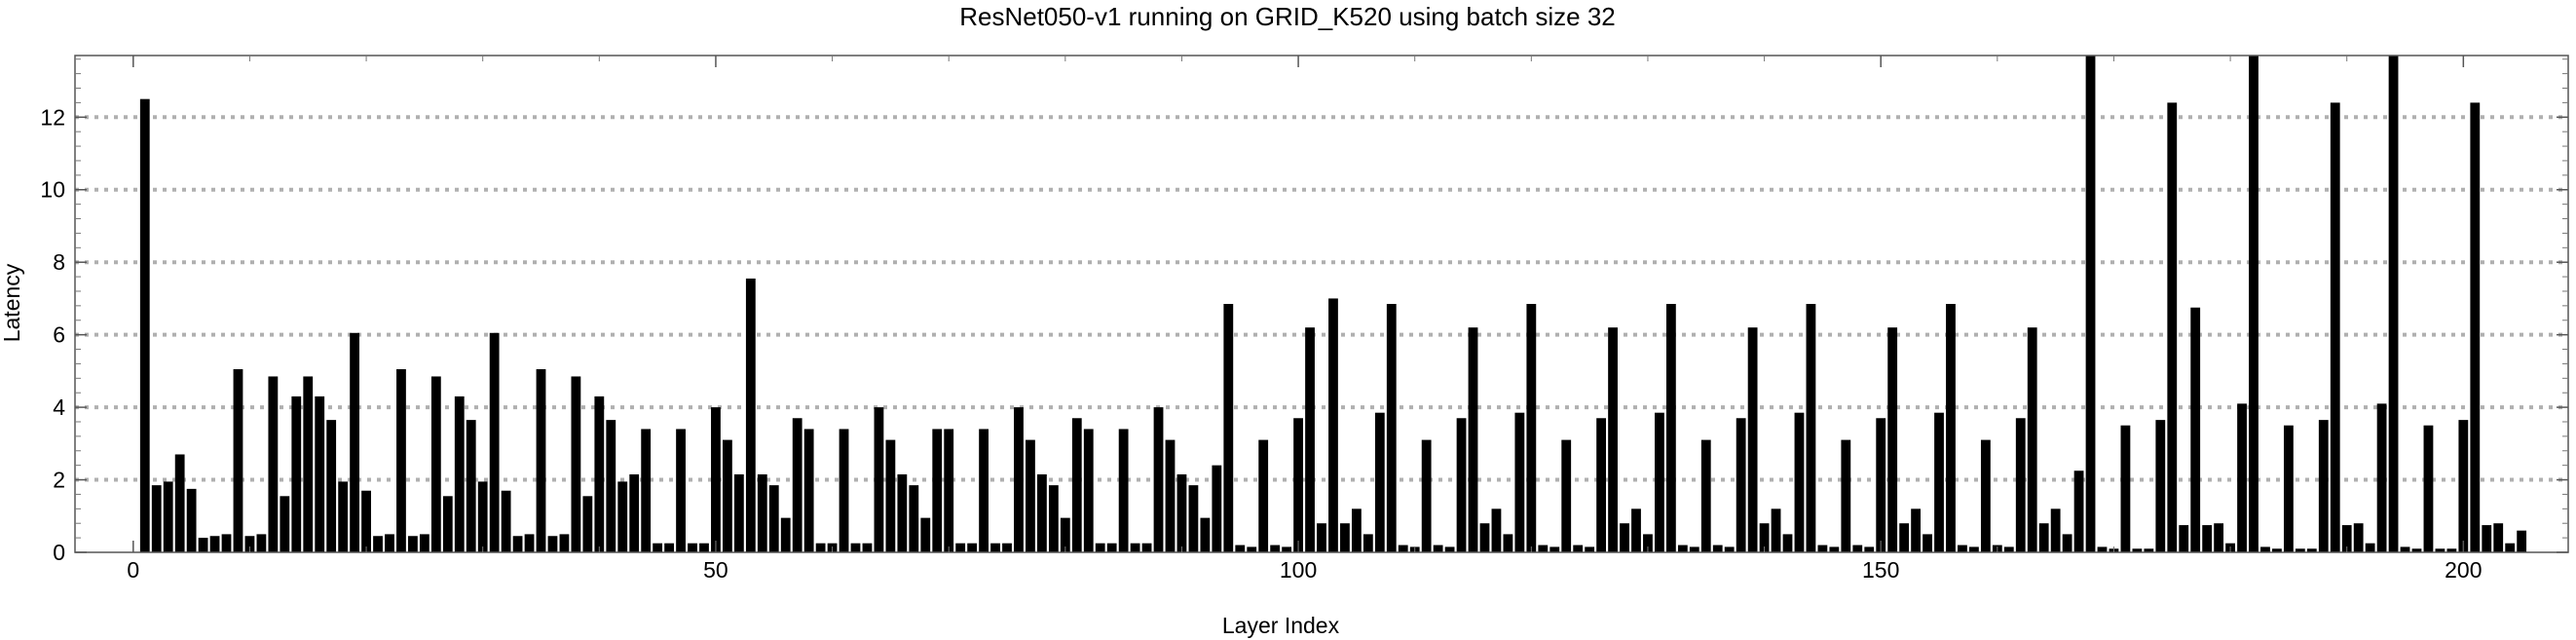 The width and height of the screenshot is (2576, 640). I want to click on y-tick-label: 0, so click(59, 552).